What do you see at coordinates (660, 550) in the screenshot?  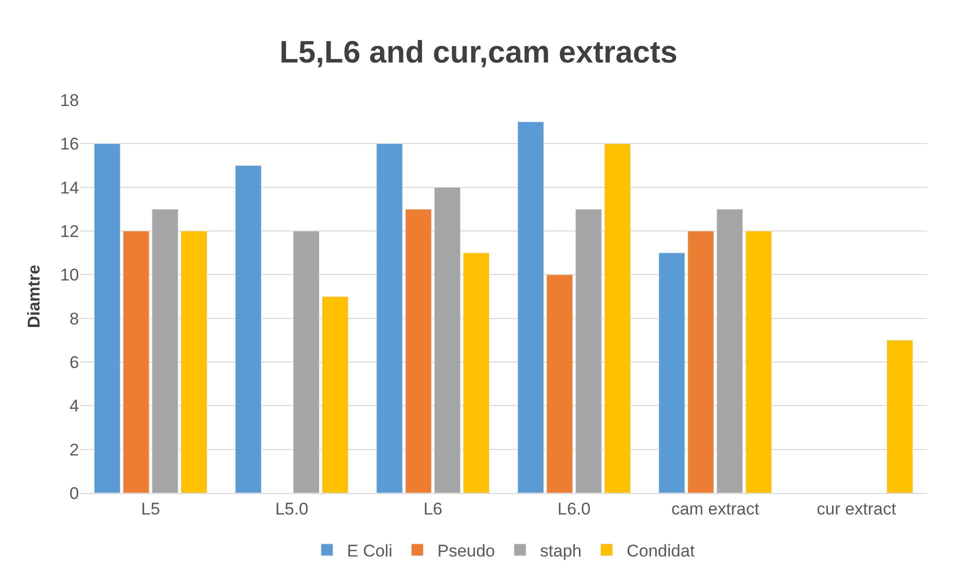 I see `legend-label: Condidat` at bounding box center [660, 550].